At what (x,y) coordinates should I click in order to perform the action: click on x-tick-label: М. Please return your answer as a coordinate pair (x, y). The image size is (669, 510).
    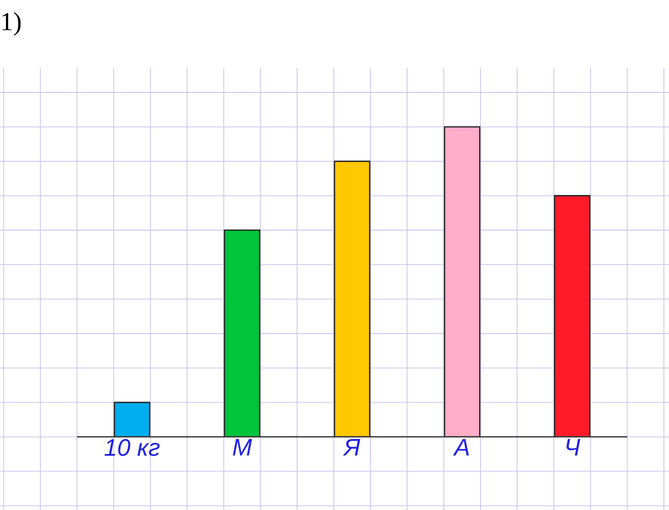
    Looking at the image, I should click on (242, 447).